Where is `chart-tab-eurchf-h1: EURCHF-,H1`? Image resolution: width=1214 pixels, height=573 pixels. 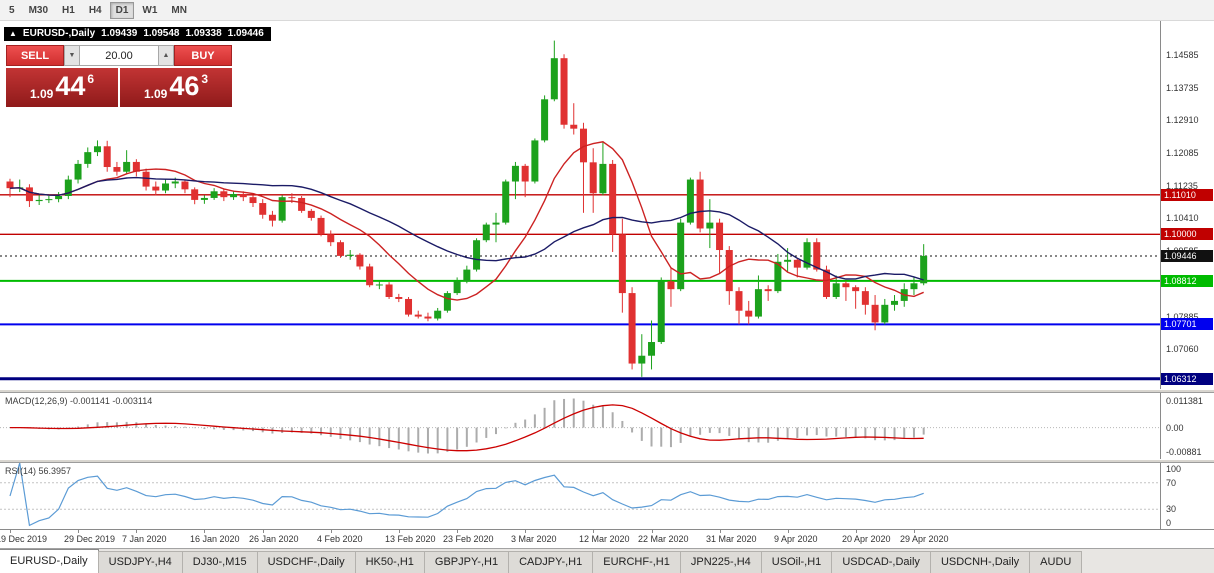
chart-tab-eurchf-h1: EURCHF-,H1 is located at coordinates (636, 562).